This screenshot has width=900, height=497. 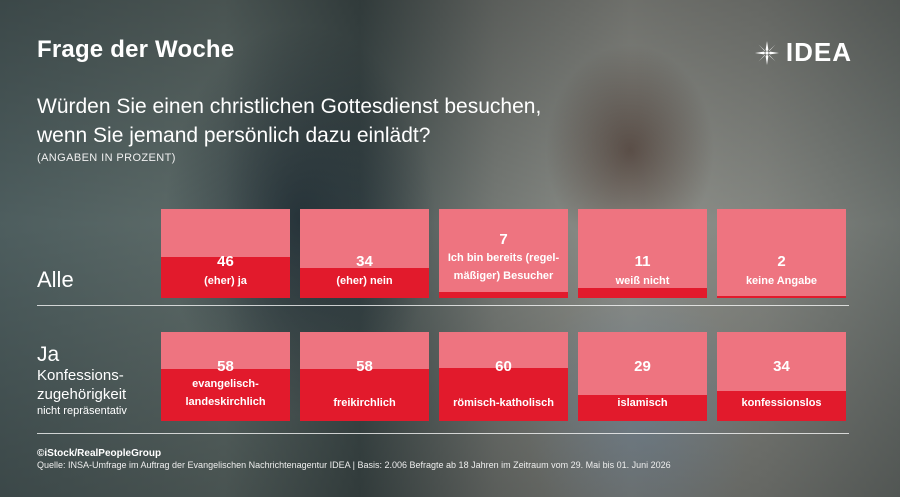 What do you see at coordinates (766, 52) in the screenshot?
I see `idea-burst-icon` at bounding box center [766, 52].